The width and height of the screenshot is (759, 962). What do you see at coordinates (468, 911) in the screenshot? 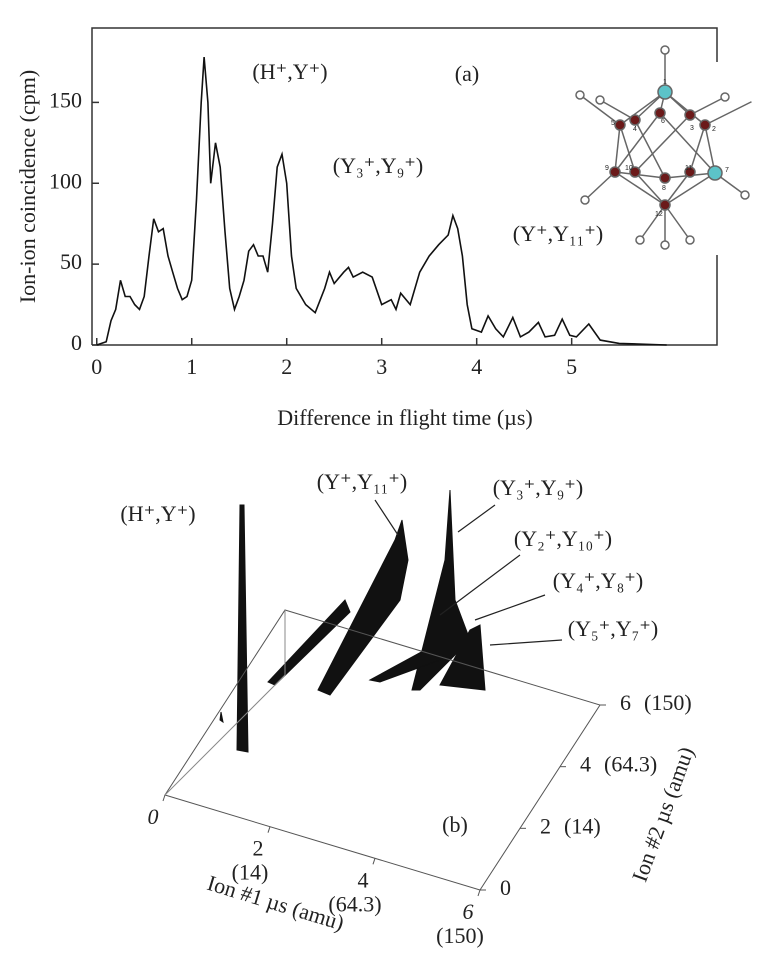
I see `x-tick-label: 6` at bounding box center [468, 911].